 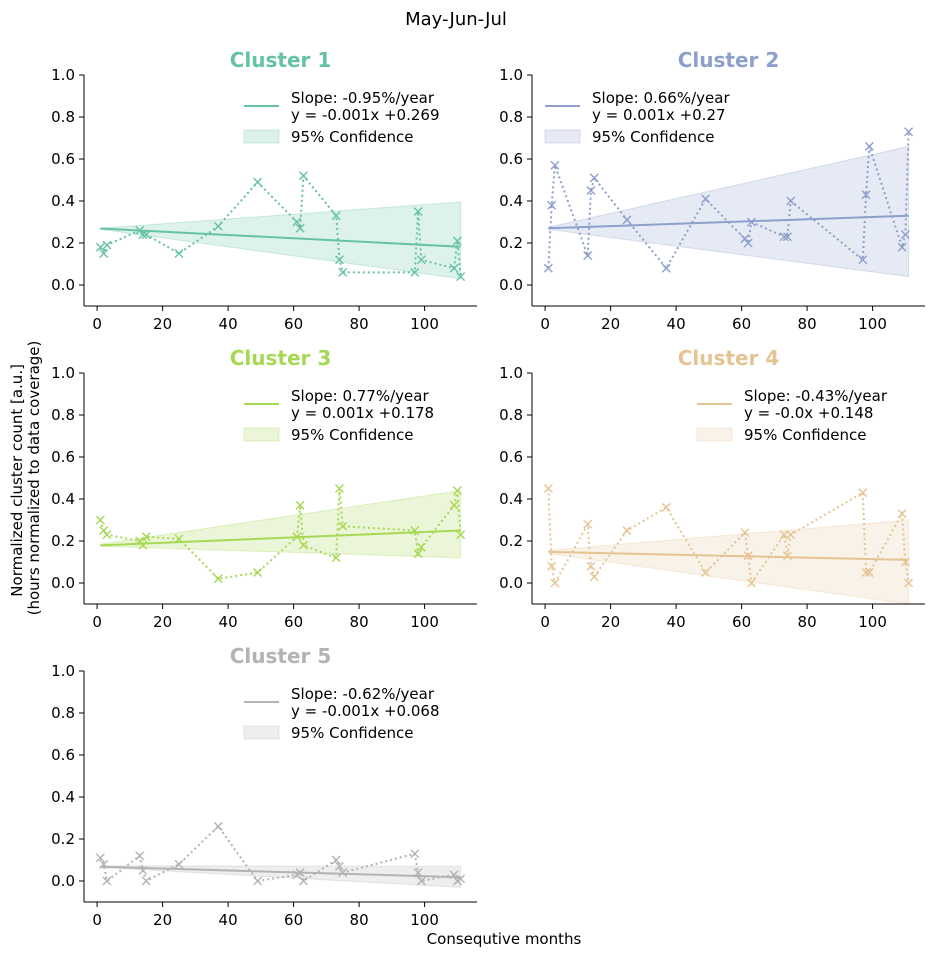 I want to click on panel-title: Cluster 2, so click(x=729, y=60).